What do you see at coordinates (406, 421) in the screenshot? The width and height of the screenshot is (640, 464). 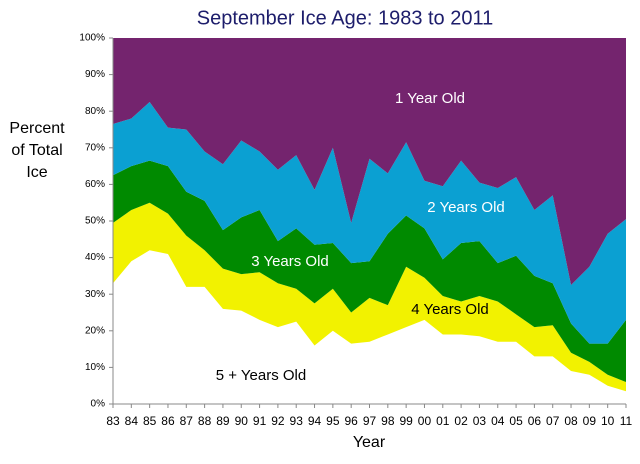 I see `x-tick-label: 99` at bounding box center [406, 421].